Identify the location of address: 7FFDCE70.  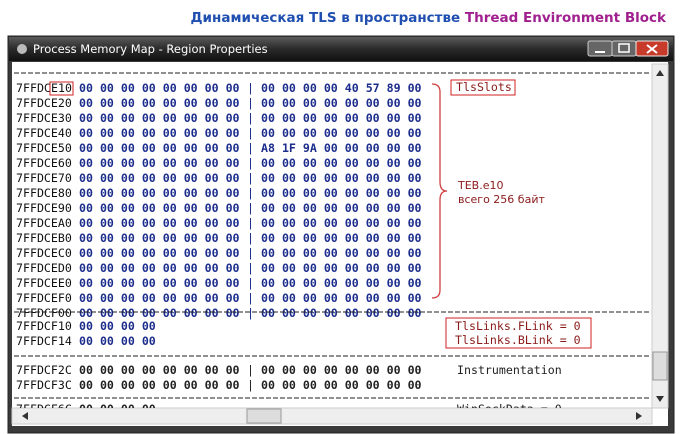
(44, 178).